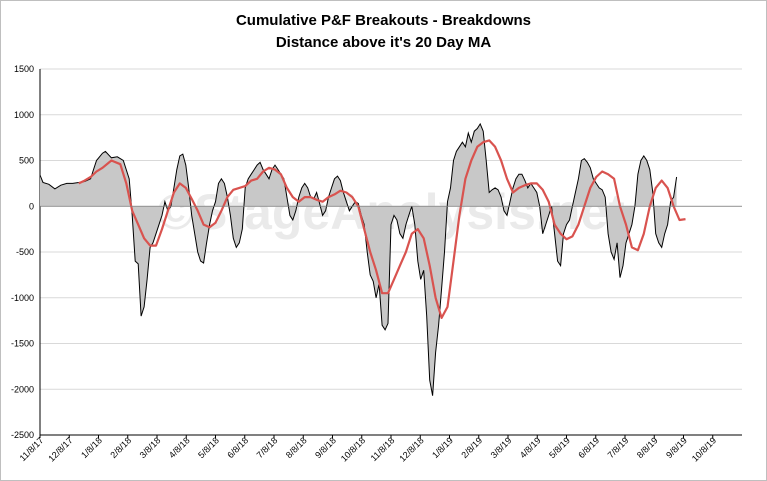  I want to click on x-tick-label: 4/8/19, so click(530, 447).